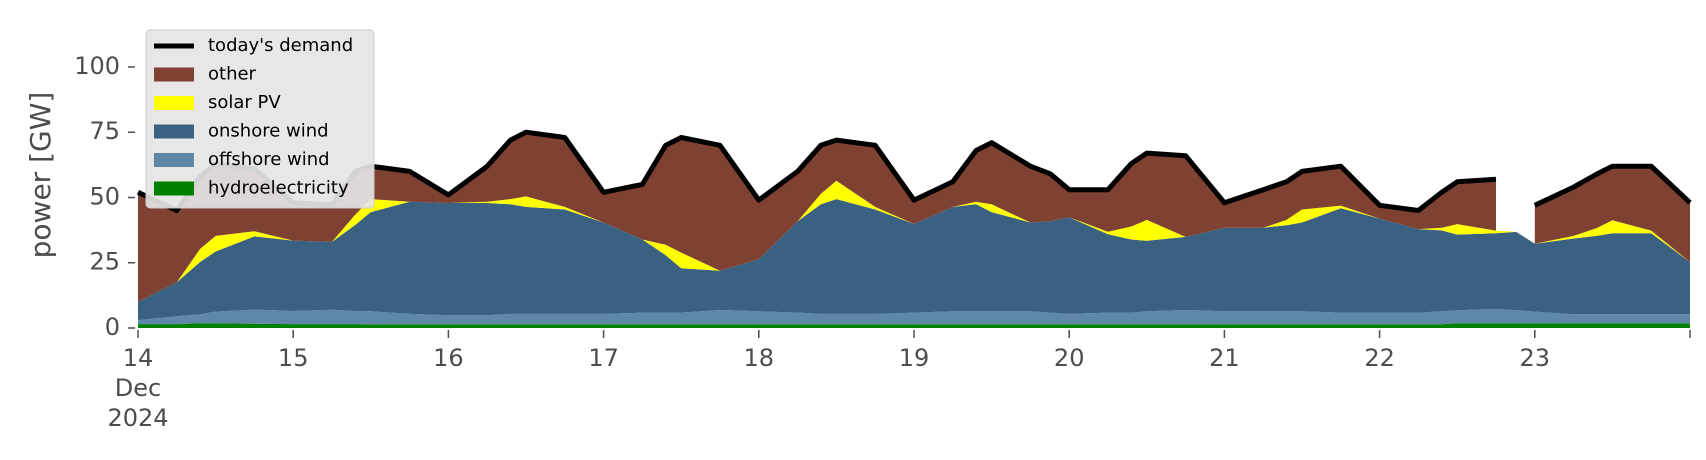 The width and height of the screenshot is (1706, 460). I want to click on x-tick-label: 21, so click(1224, 358).